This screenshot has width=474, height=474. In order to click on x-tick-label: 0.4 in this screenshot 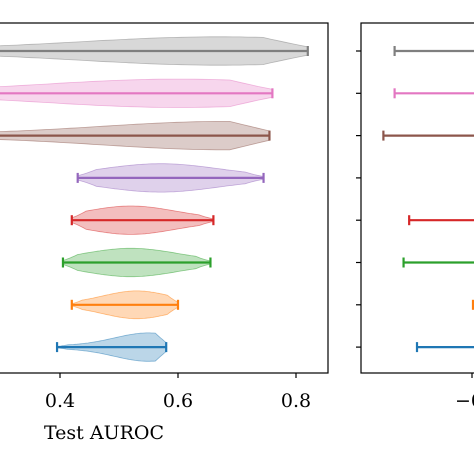, I will do `click(60, 401)`.